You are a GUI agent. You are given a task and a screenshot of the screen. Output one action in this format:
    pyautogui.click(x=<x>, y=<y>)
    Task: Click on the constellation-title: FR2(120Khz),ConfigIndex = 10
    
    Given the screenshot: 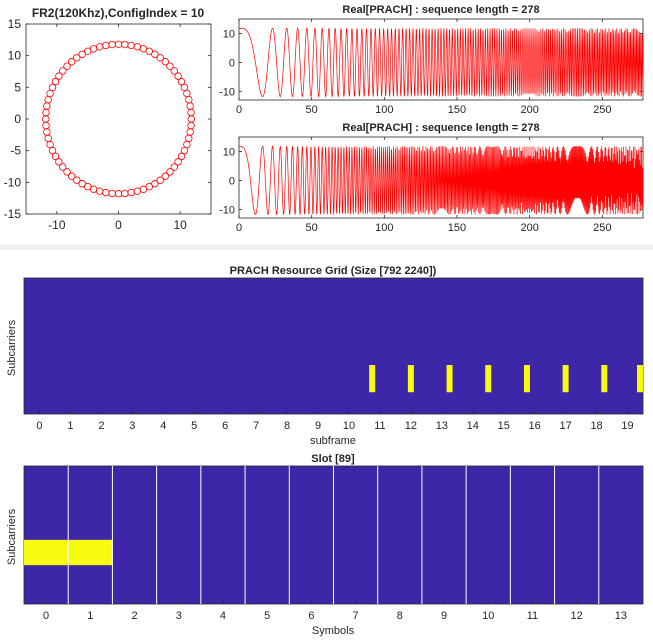 What is the action you would take?
    pyautogui.click(x=118, y=13)
    